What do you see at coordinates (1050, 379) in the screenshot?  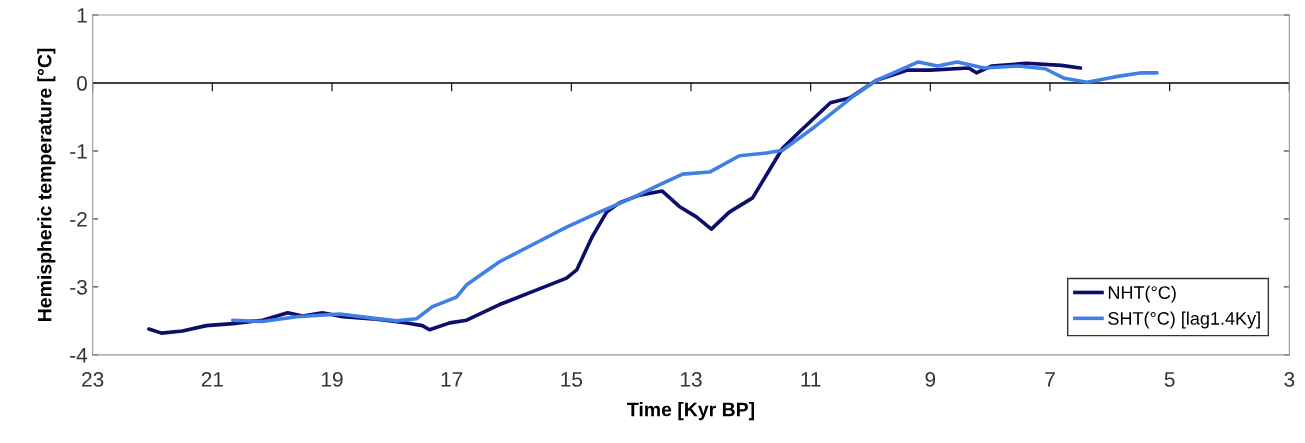 I see `x-tick-label: 7` at bounding box center [1050, 379].